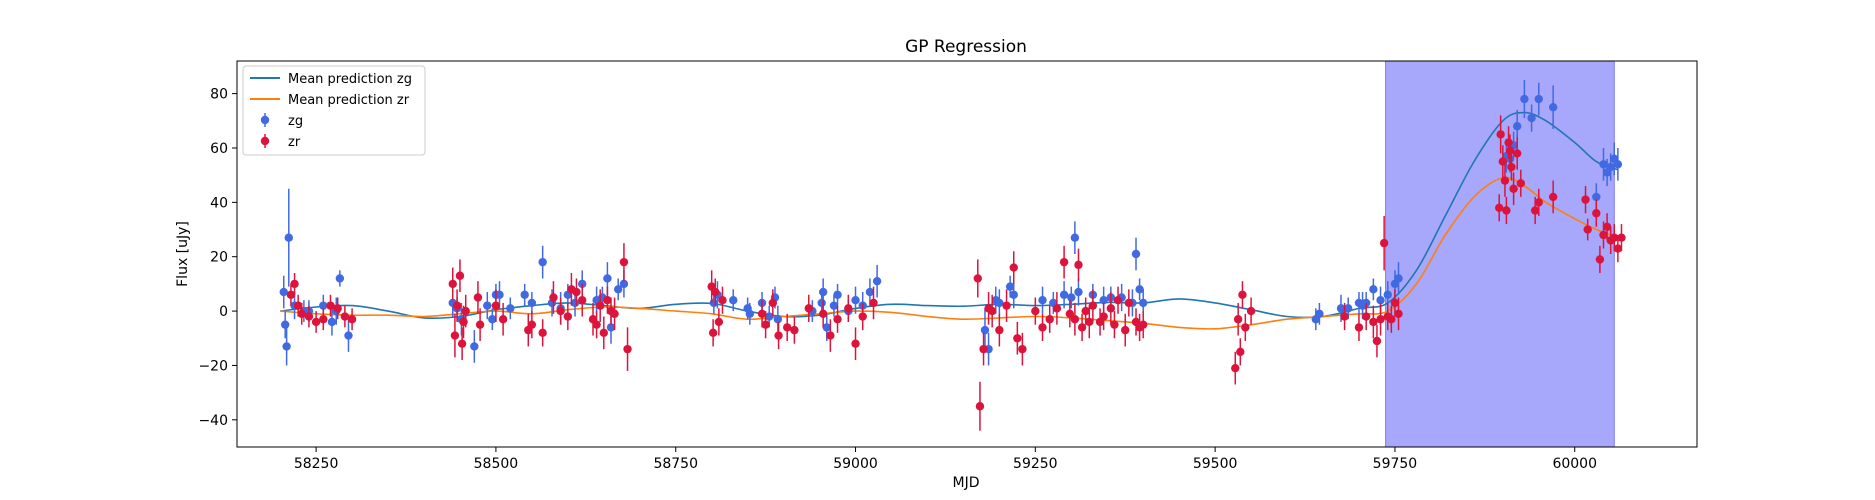 The image size is (1875, 500). Describe the element at coordinates (294, 142) in the screenshot. I see `legend-label: zr` at that location.